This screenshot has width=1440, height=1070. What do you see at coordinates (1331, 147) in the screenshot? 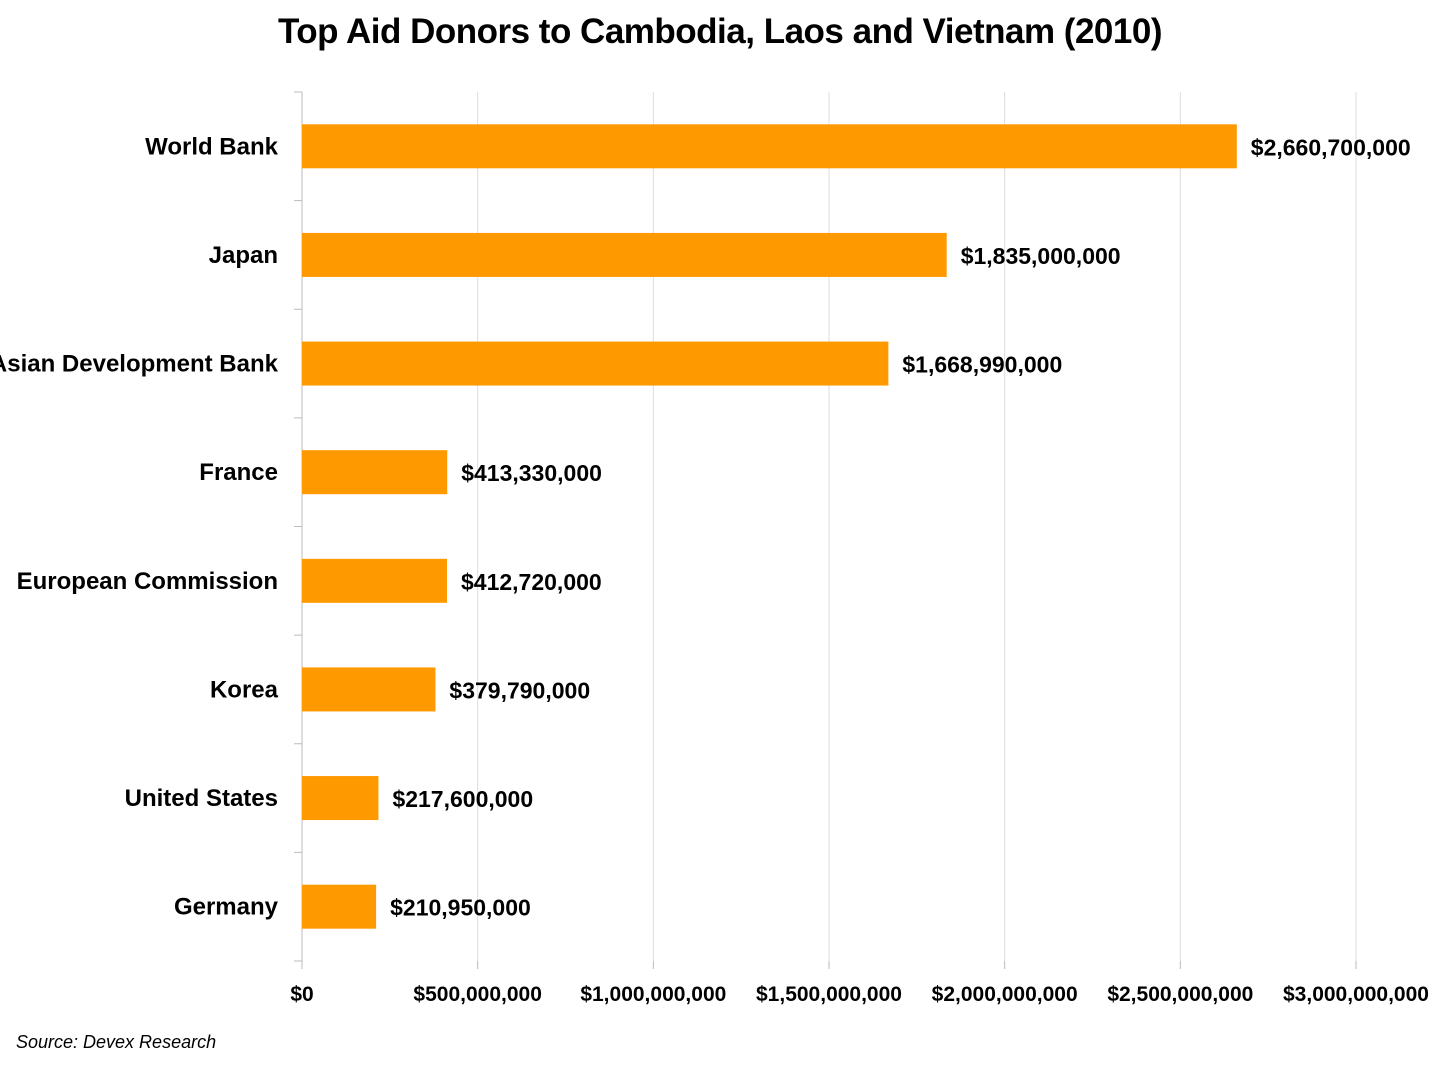
I see `value-label: $2,660,700,000` at bounding box center [1331, 147].